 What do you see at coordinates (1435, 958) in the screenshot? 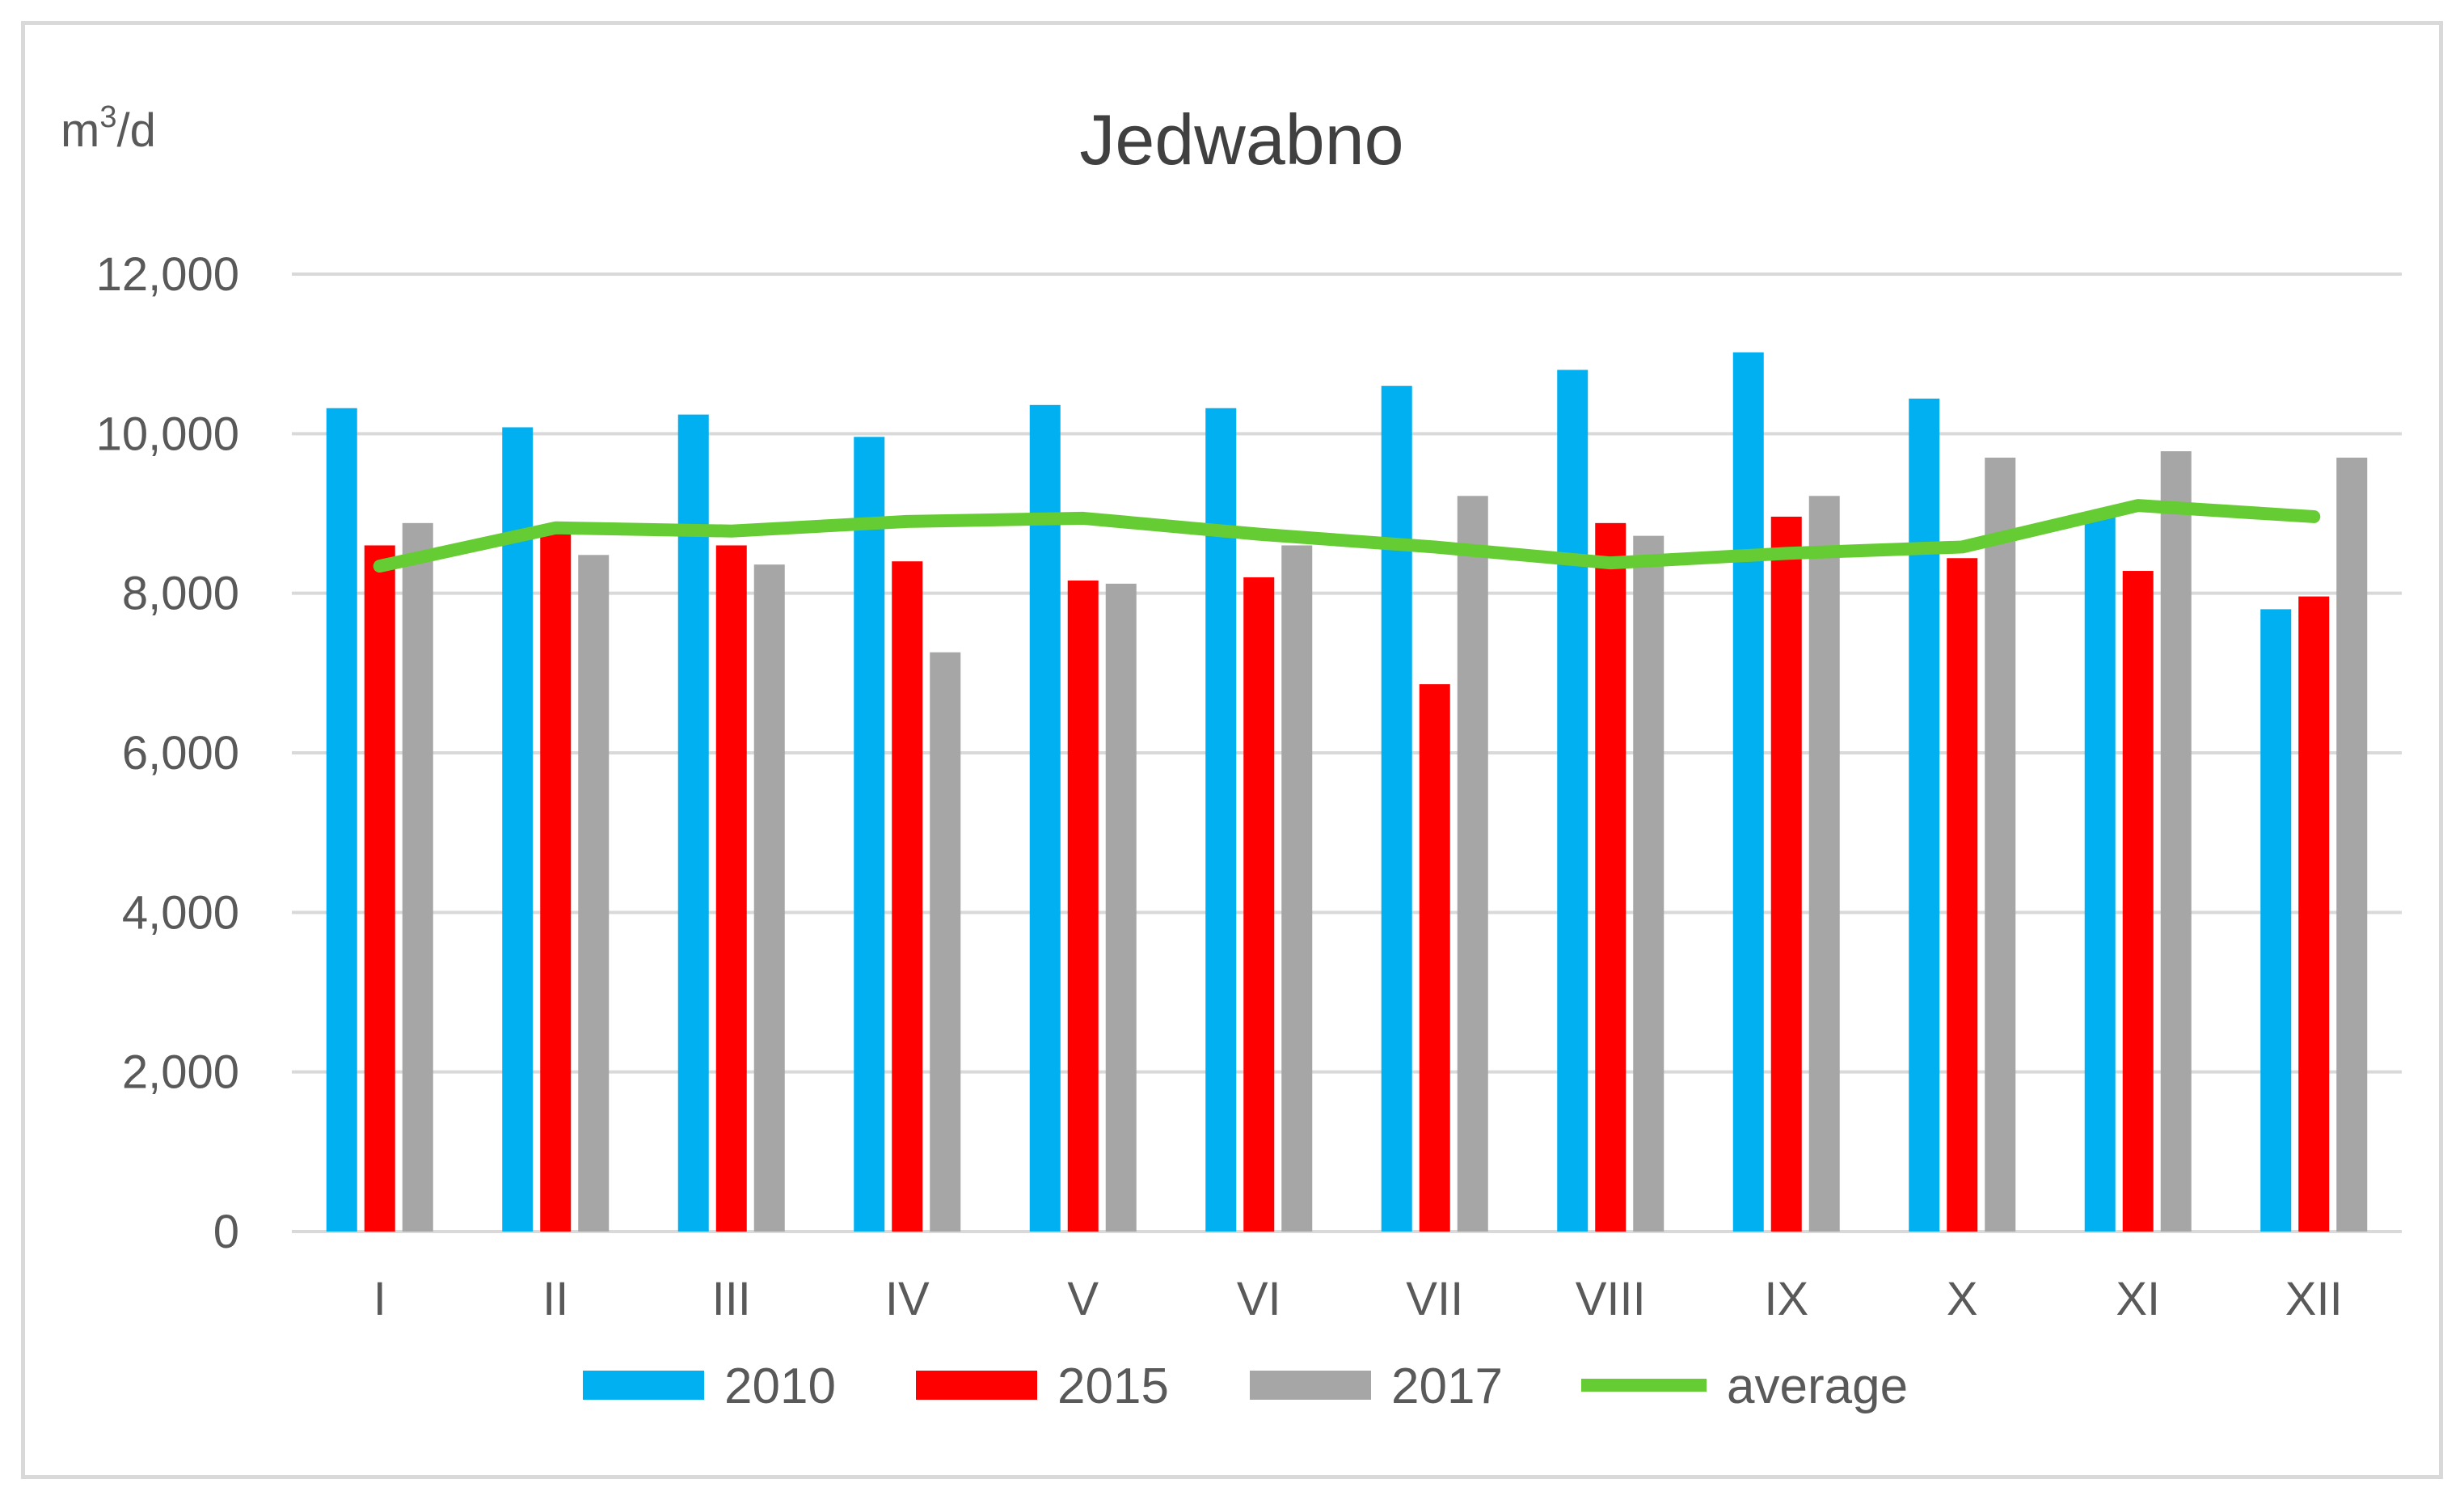
I see `bar-2015-VII` at bounding box center [1435, 958].